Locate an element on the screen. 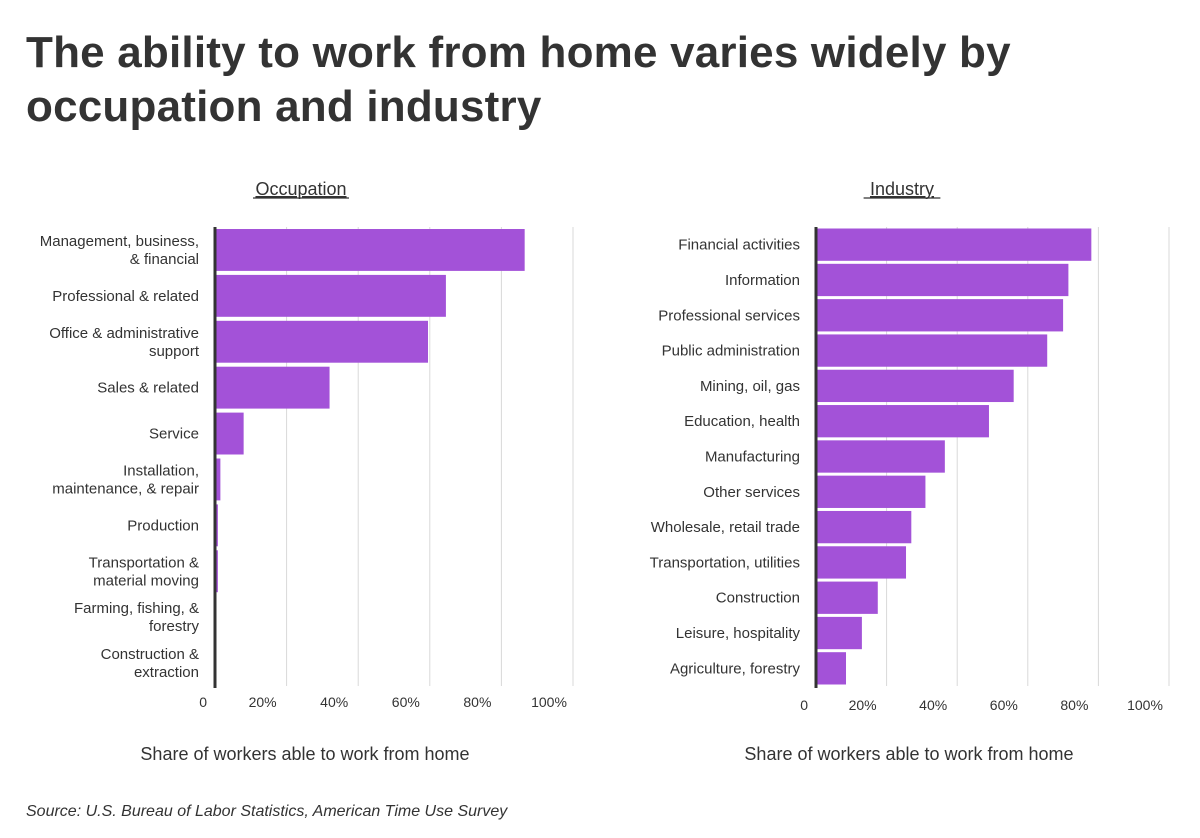 This screenshot has height=838, width=1200. industry-category-label-6: Manufacturing is located at coordinates (752, 457).